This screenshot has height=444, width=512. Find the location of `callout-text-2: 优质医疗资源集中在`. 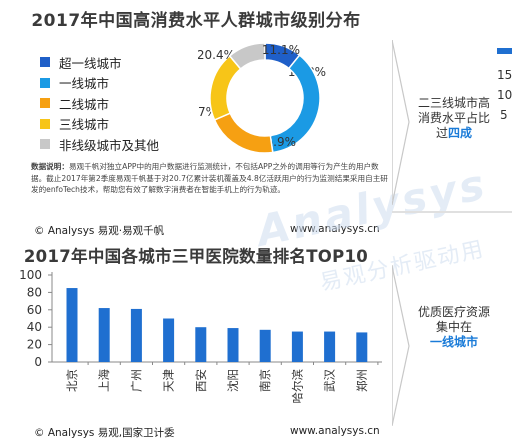

callout-text-2: 优质医疗资源集中在 is located at coordinates (454, 319).